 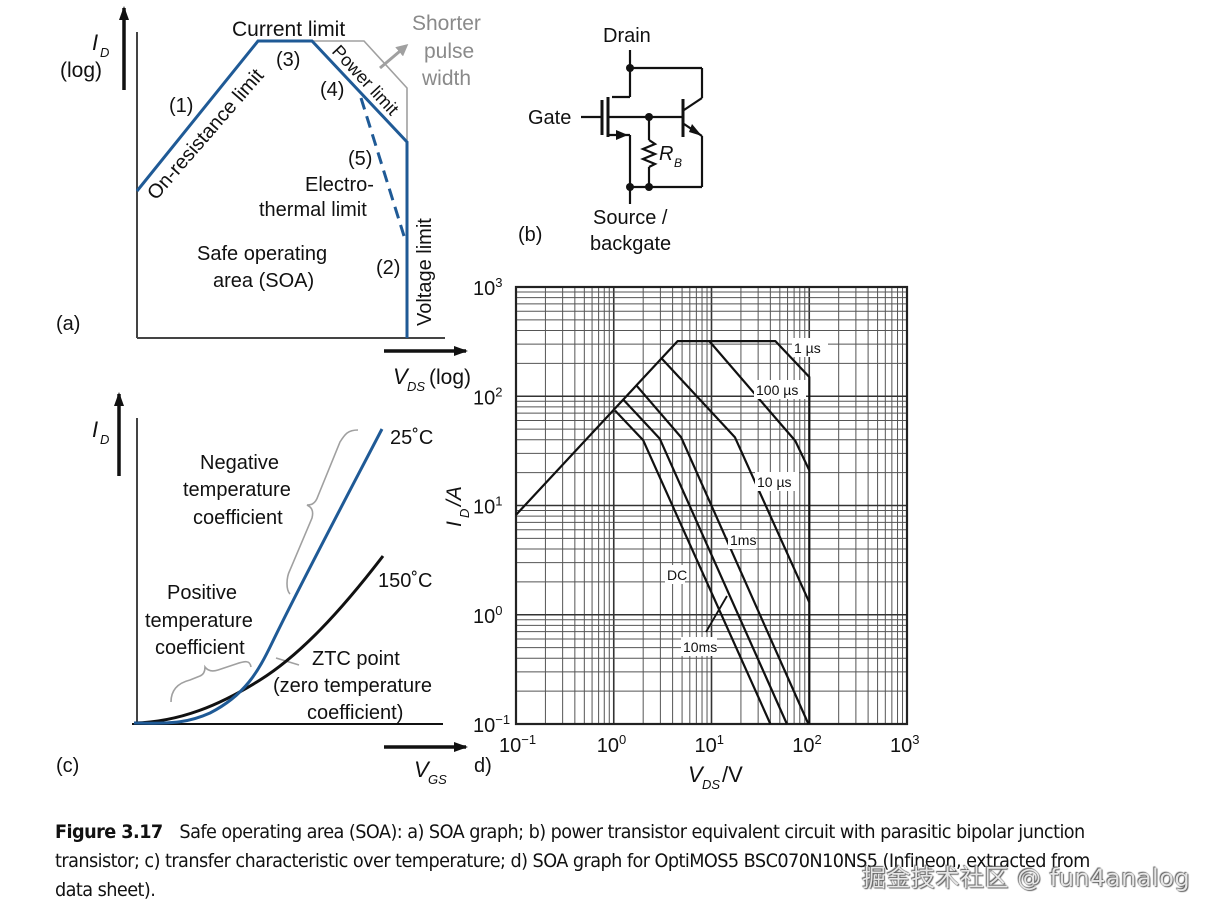 What do you see at coordinates (1026, 878) in the screenshot?
I see `watermark: 掘金技术社区 @ fun4analog` at bounding box center [1026, 878].